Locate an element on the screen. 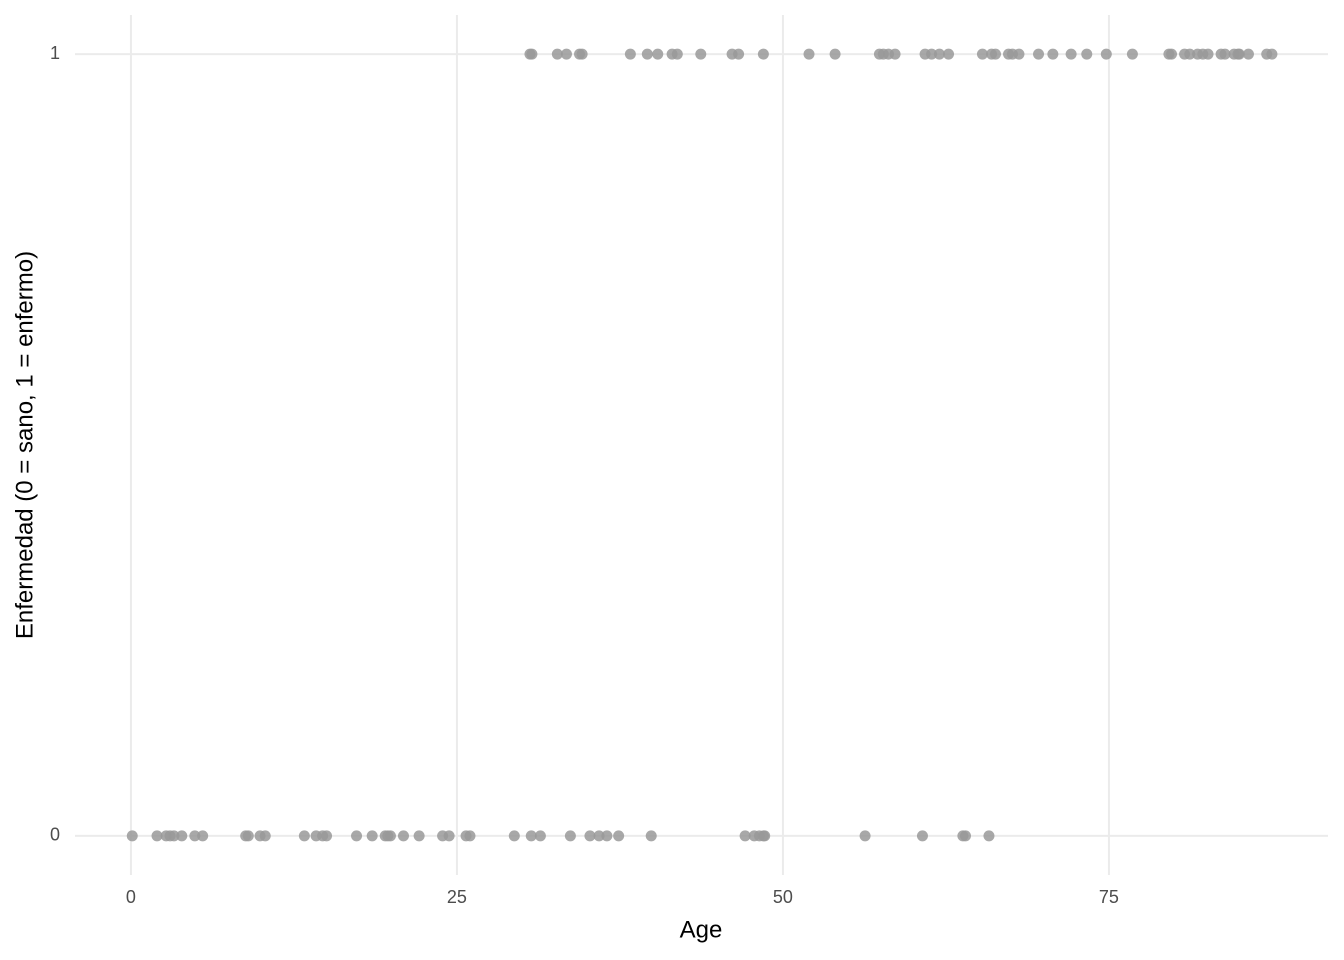  y-tick-label: 0 is located at coordinates (55, 835).